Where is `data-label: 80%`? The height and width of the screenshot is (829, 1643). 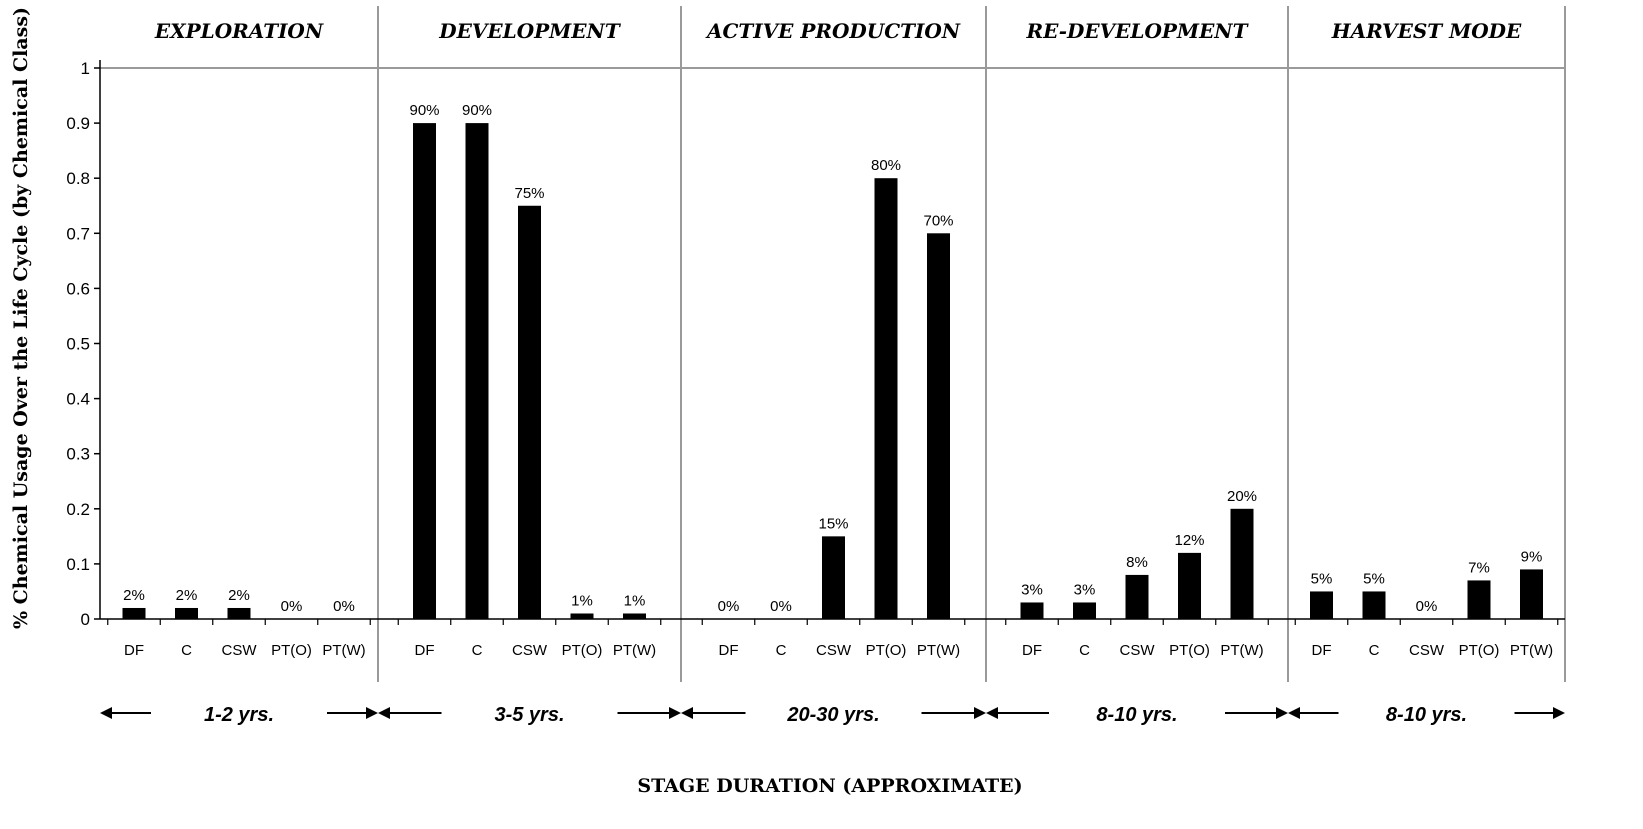
data-label: 80% is located at coordinates (886, 165).